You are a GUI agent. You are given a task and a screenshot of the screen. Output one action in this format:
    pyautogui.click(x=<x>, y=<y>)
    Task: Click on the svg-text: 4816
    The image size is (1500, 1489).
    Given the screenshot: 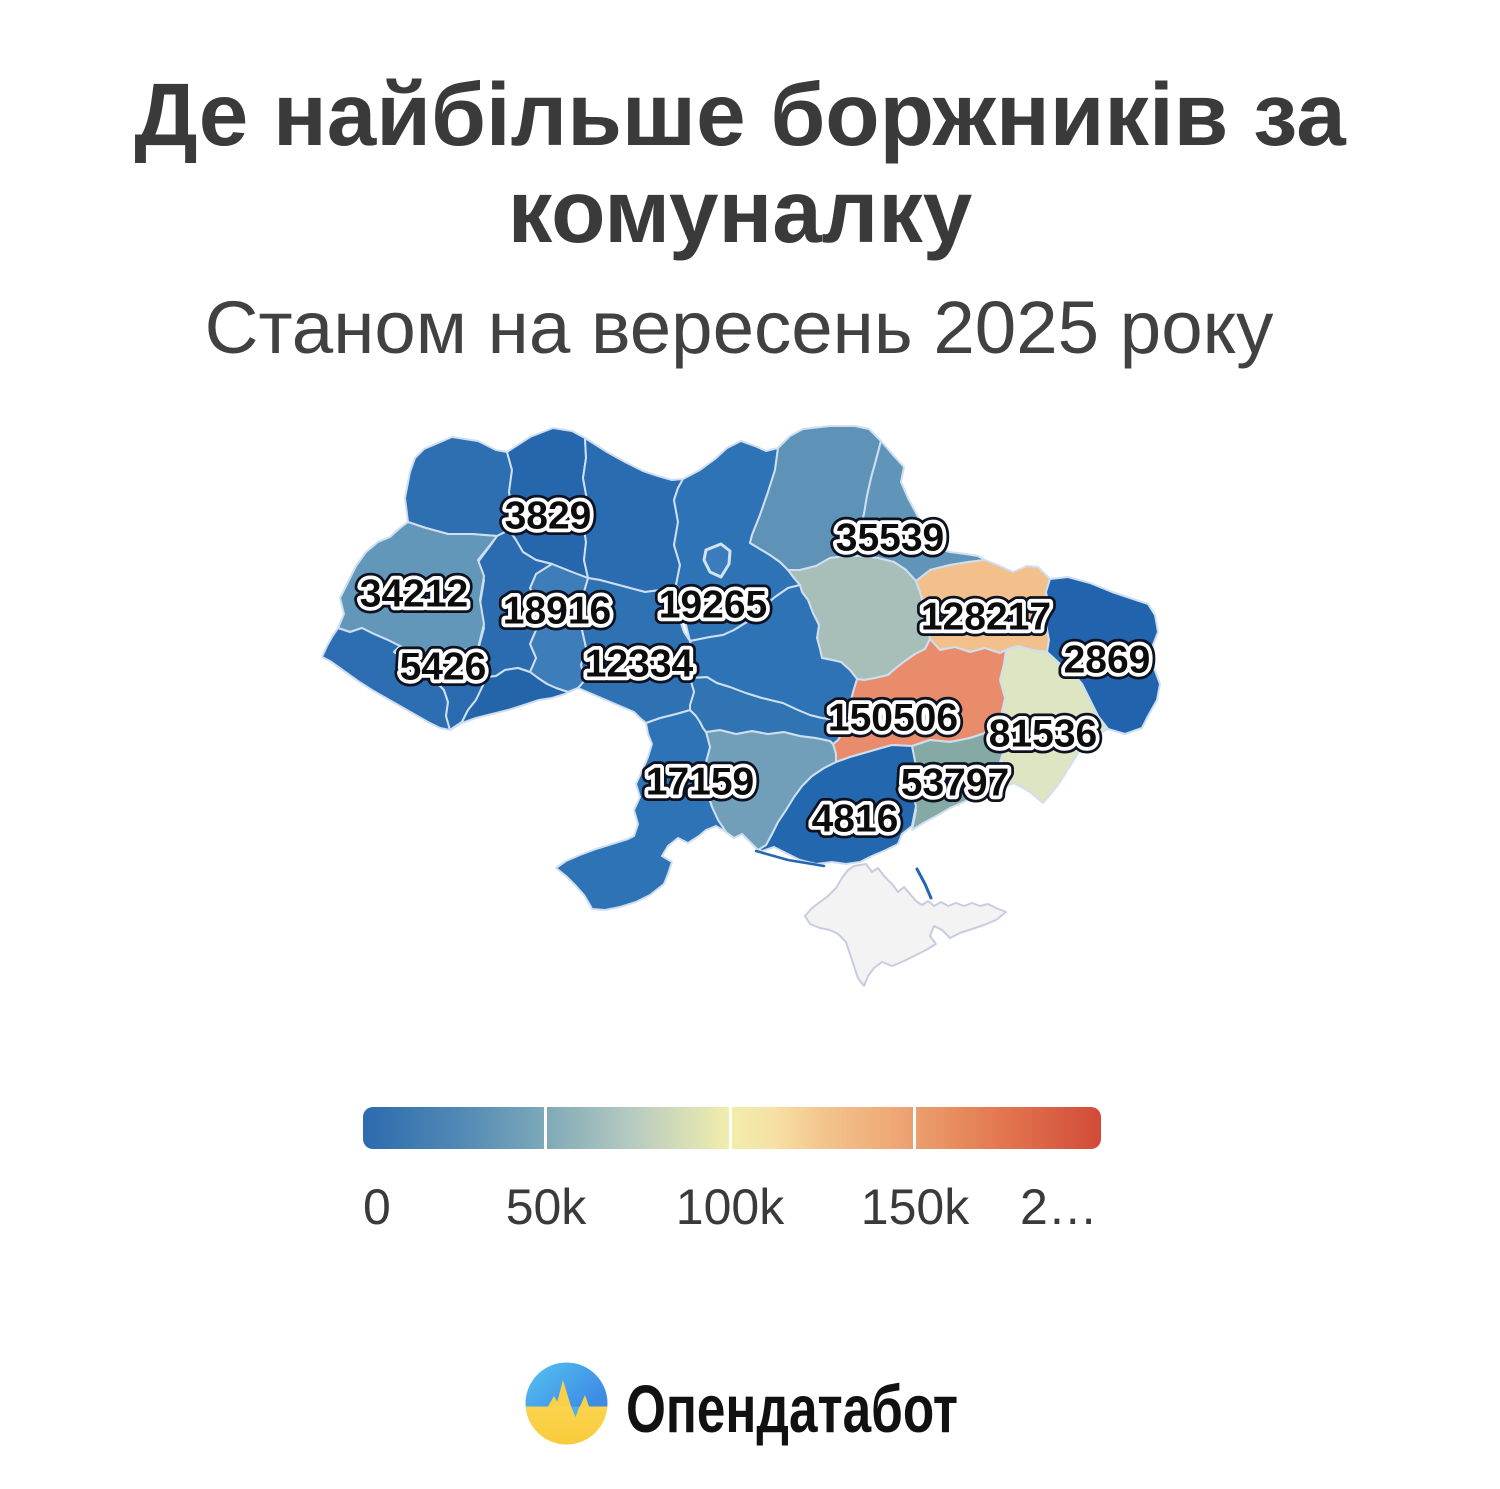 What is the action you would take?
    pyautogui.click(x=855, y=819)
    